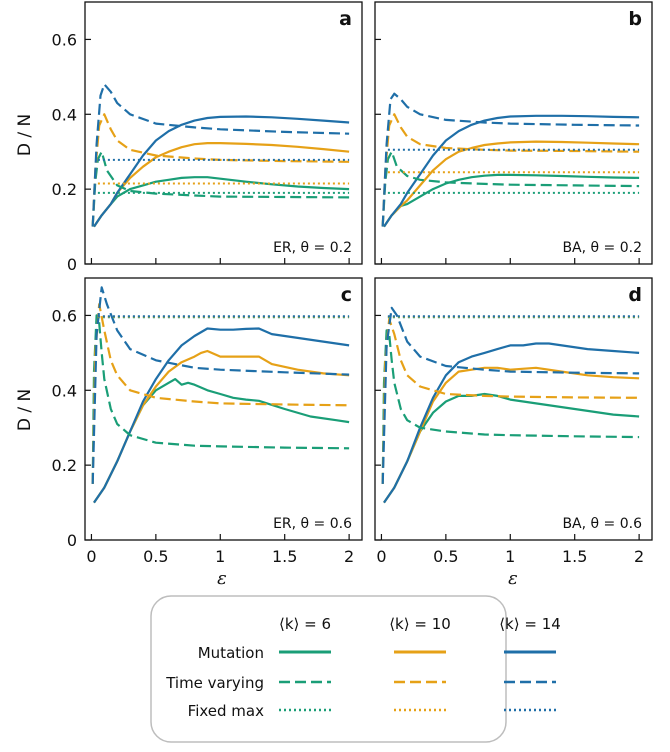 This screenshot has width=670, height=752. I want to click on x-axis-label-left: ε, so click(222, 578).